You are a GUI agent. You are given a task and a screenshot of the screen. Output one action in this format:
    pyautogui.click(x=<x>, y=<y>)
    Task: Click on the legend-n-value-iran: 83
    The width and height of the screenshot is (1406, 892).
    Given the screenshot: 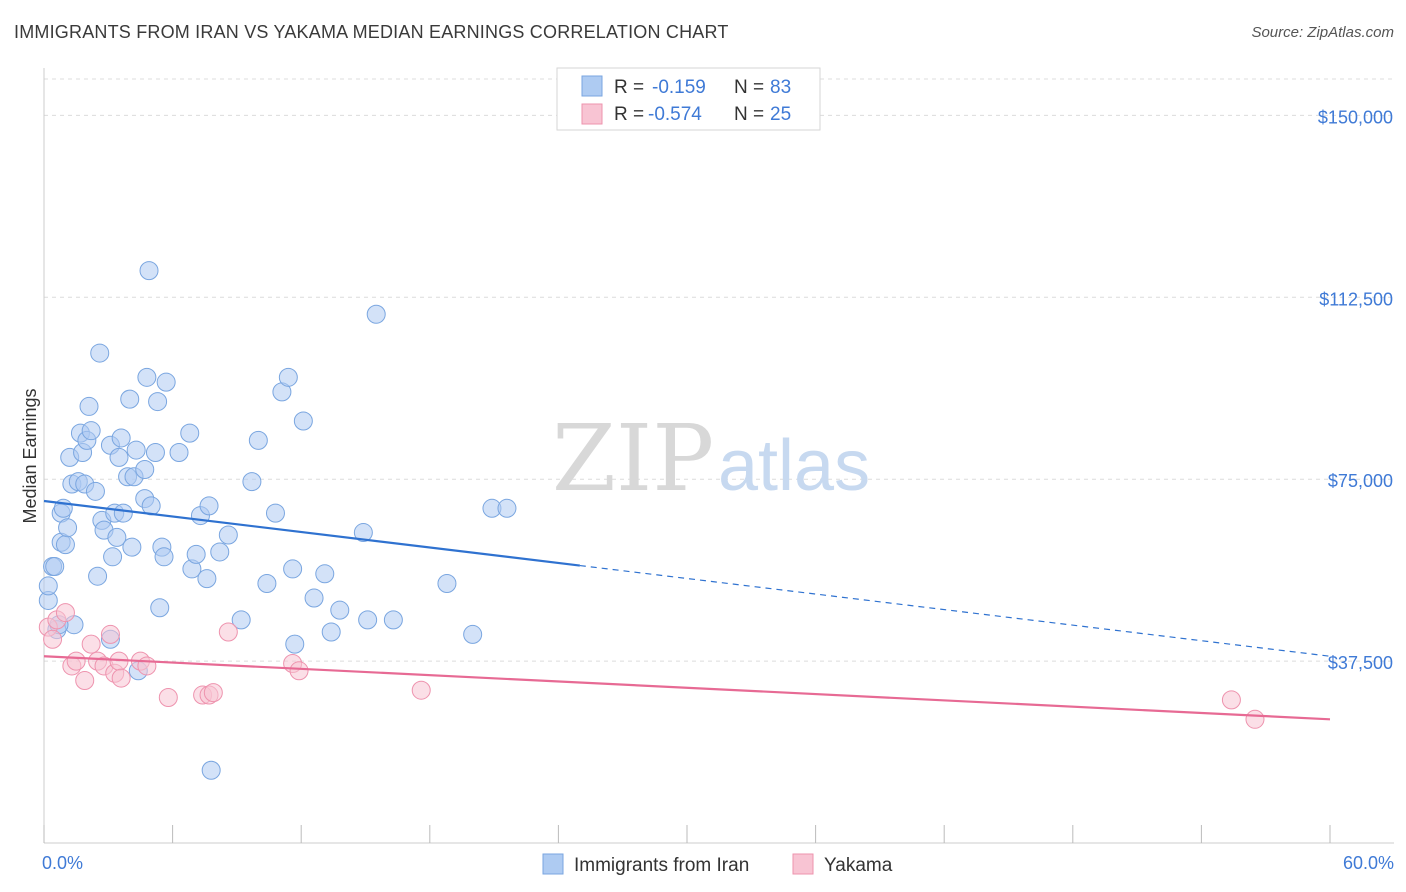 What is the action you would take?
    pyautogui.click(x=780, y=87)
    